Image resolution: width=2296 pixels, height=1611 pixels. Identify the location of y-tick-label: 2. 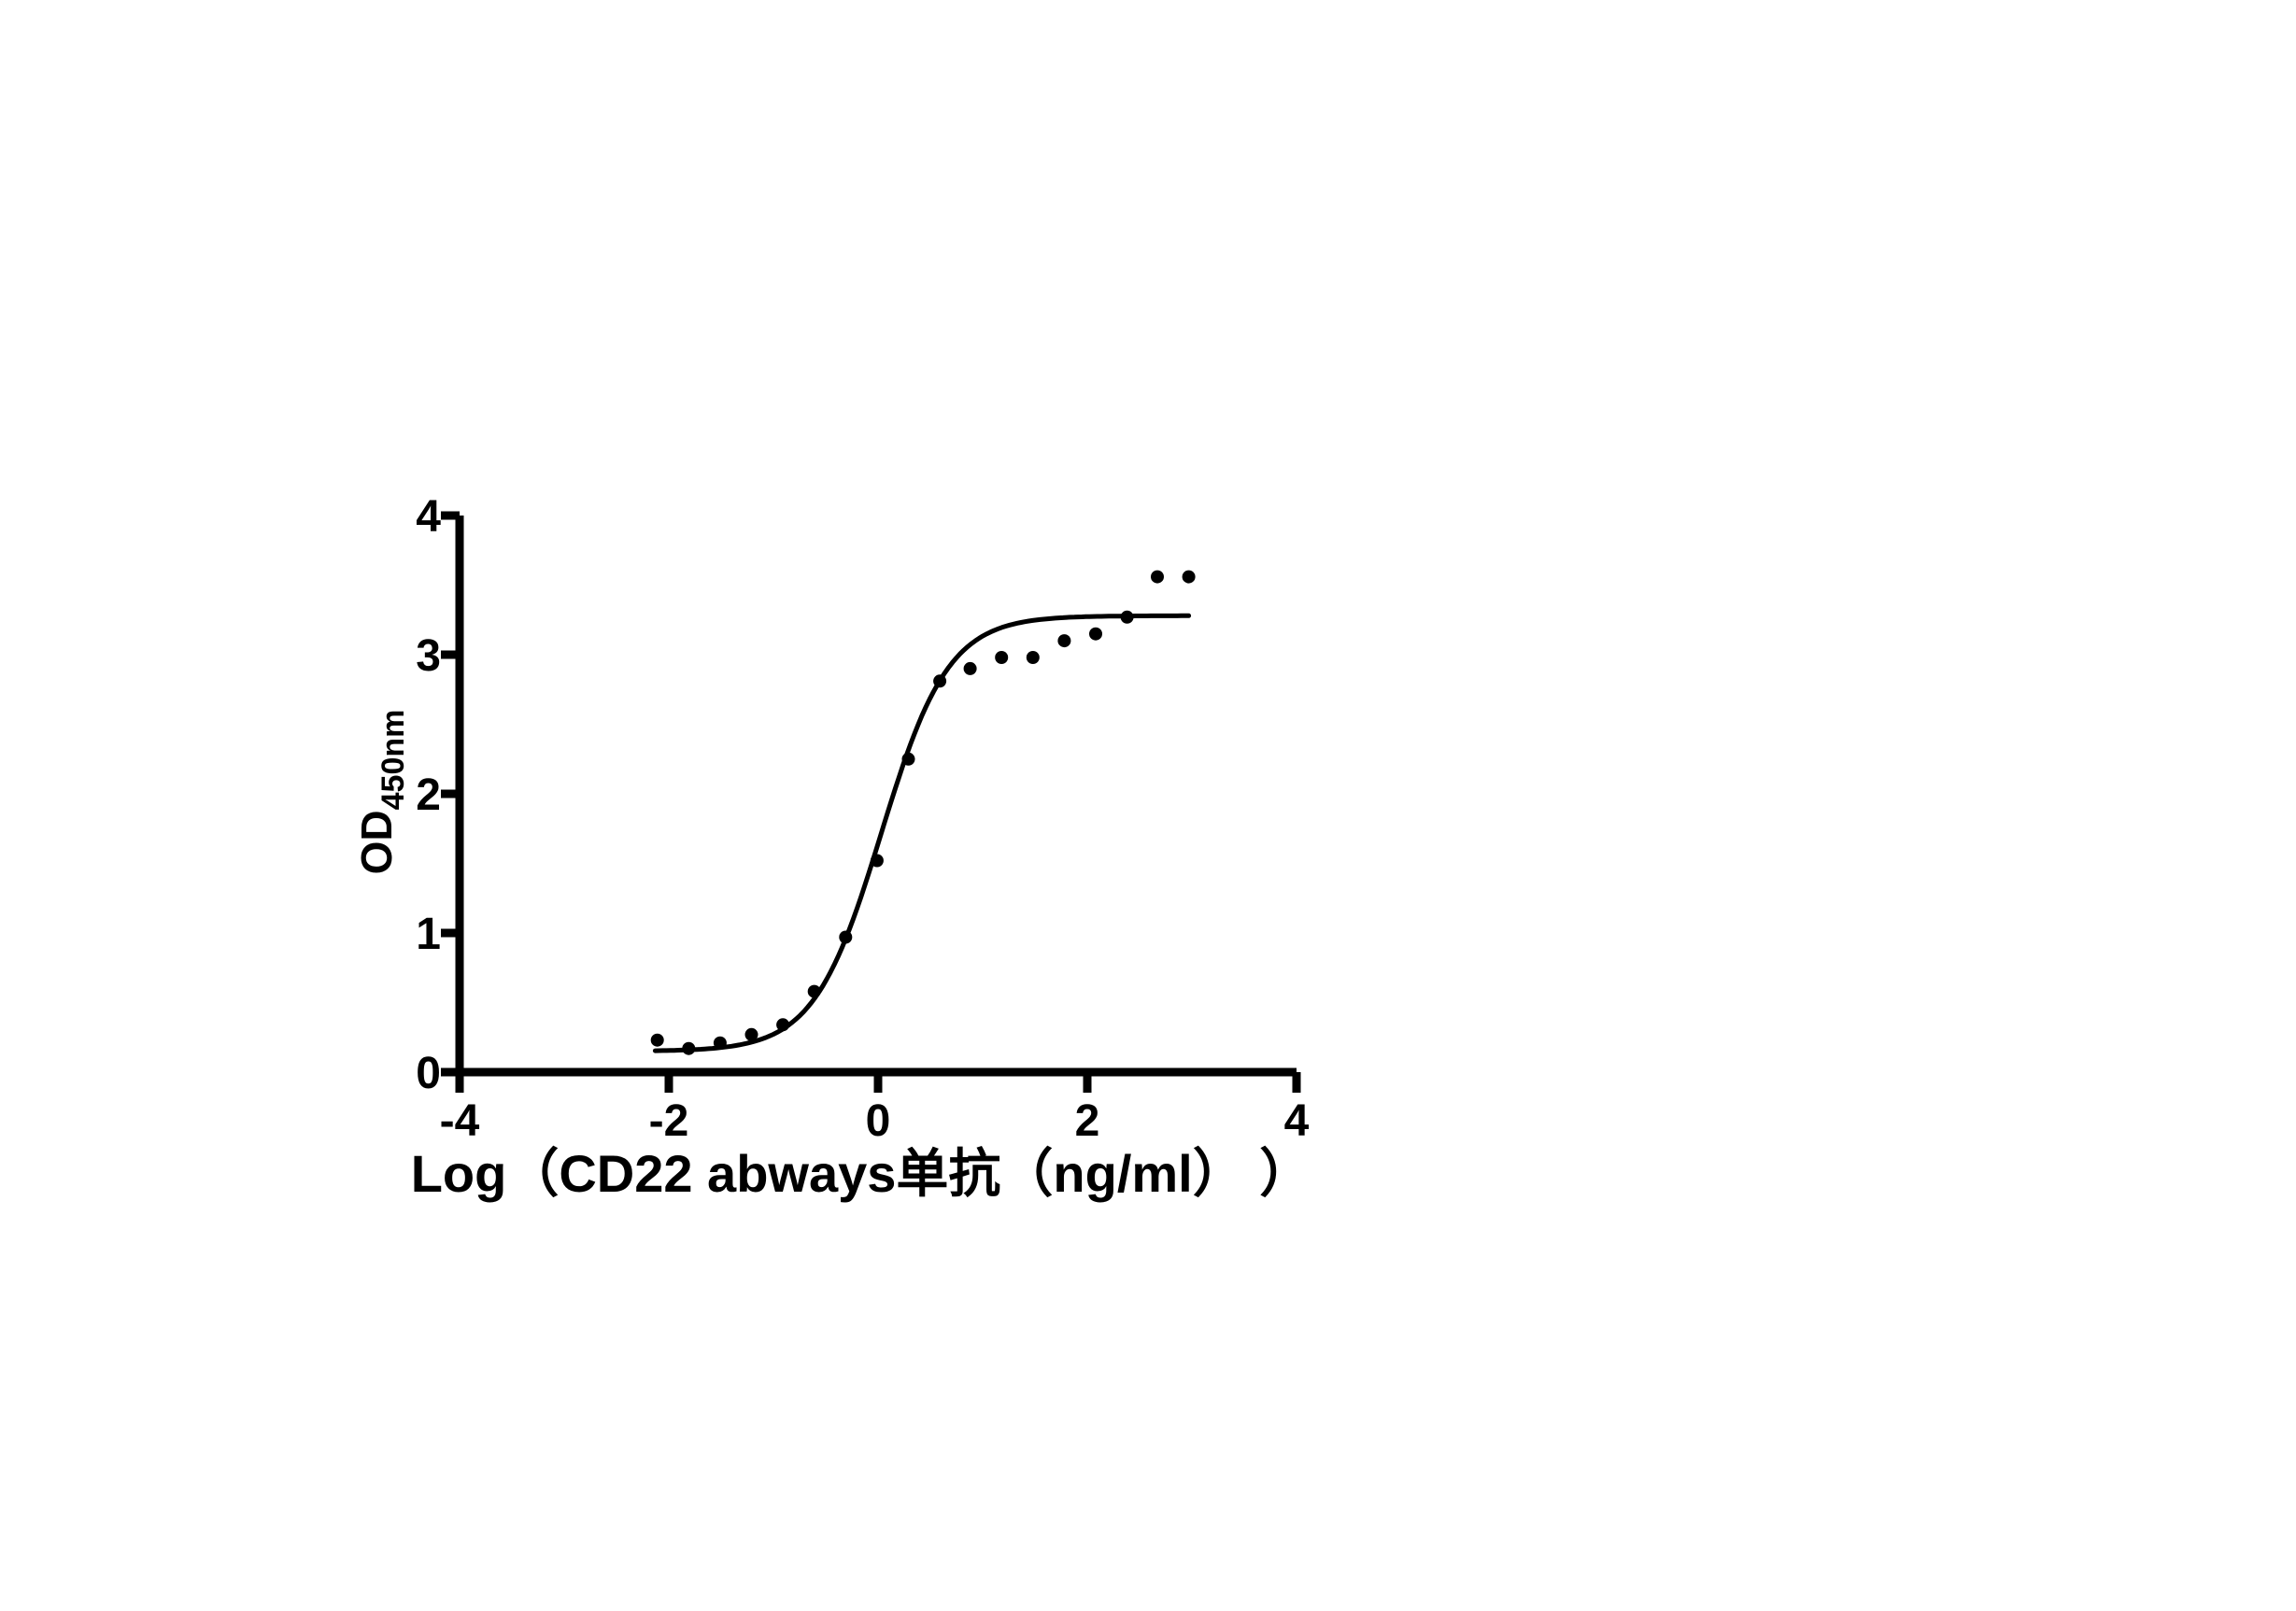
(429, 795).